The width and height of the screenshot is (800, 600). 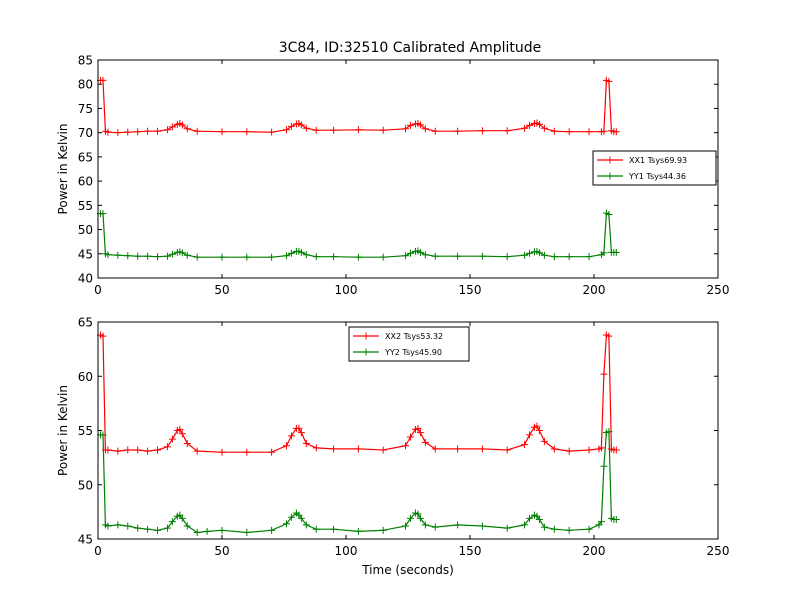 What do you see at coordinates (85, 206) in the screenshot?
I see `y-tick-label: 55` at bounding box center [85, 206].